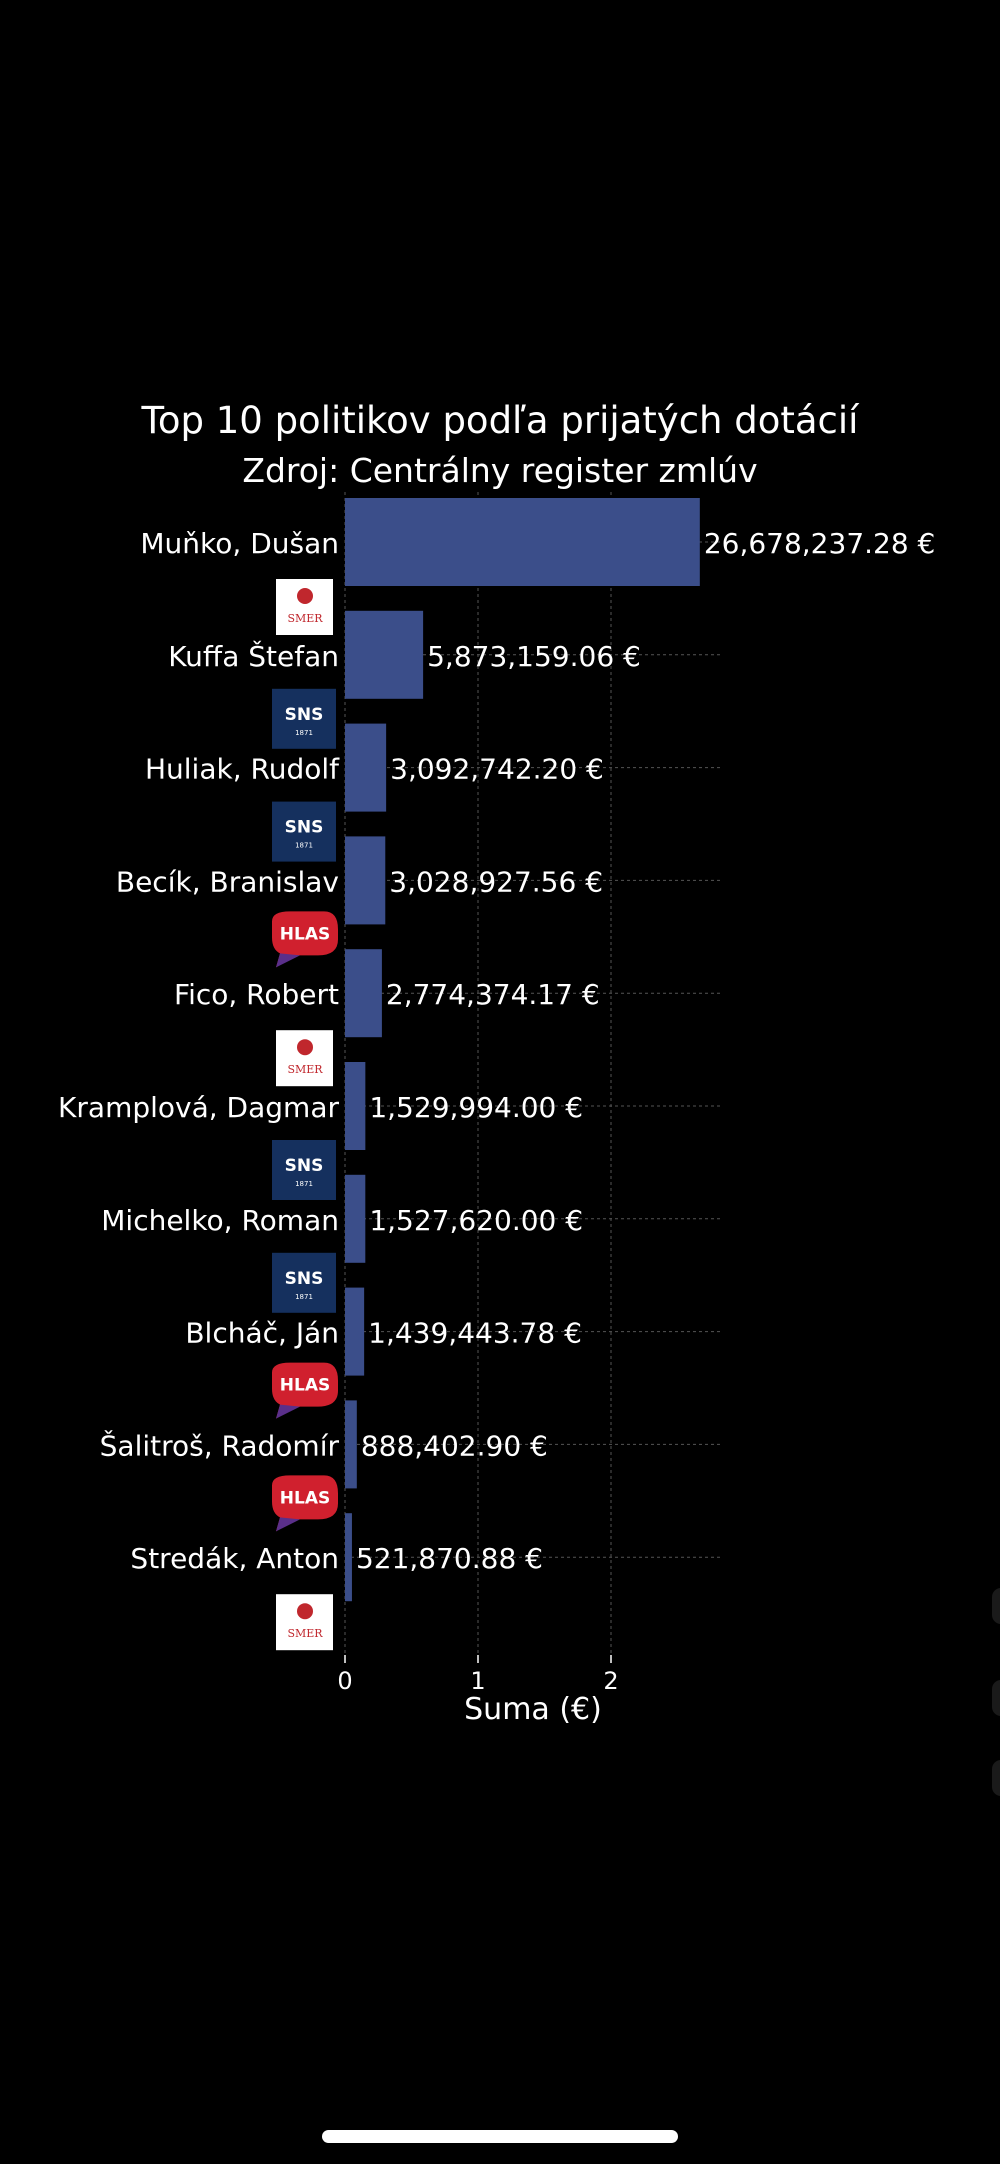  What do you see at coordinates (344, 1681) in the screenshot?
I see `x-tick-label: 0` at bounding box center [344, 1681].